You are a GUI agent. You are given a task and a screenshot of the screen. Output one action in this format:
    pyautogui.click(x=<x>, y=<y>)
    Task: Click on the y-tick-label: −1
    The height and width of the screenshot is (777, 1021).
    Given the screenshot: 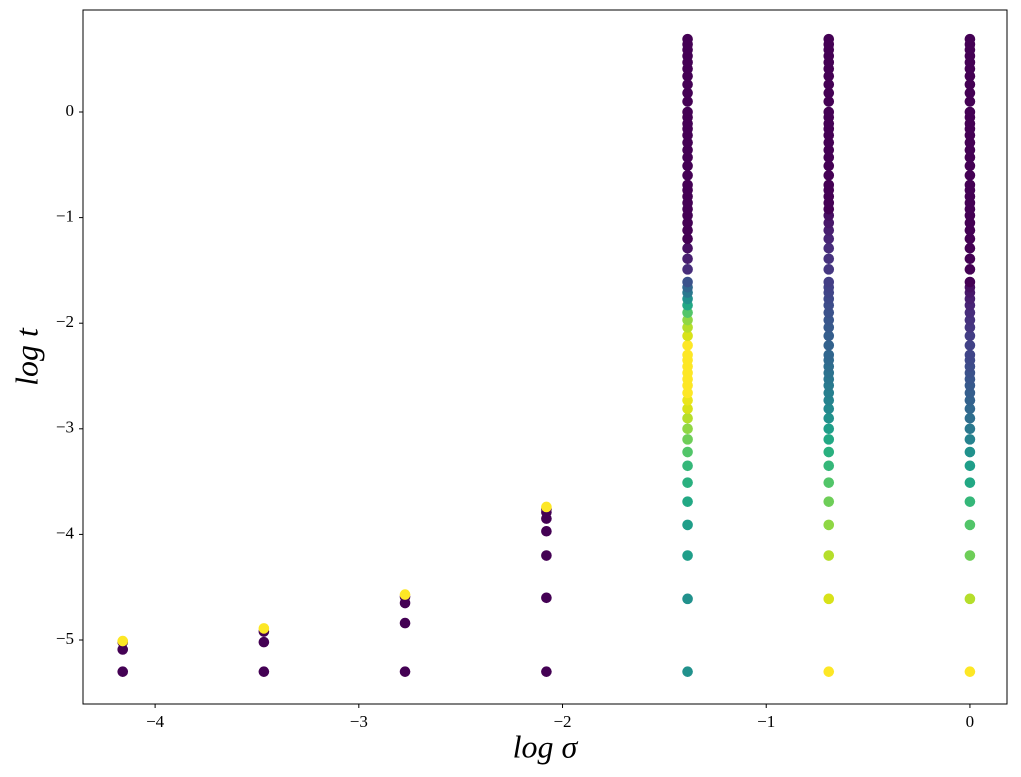 What is the action you would take?
    pyautogui.click(x=65, y=216)
    